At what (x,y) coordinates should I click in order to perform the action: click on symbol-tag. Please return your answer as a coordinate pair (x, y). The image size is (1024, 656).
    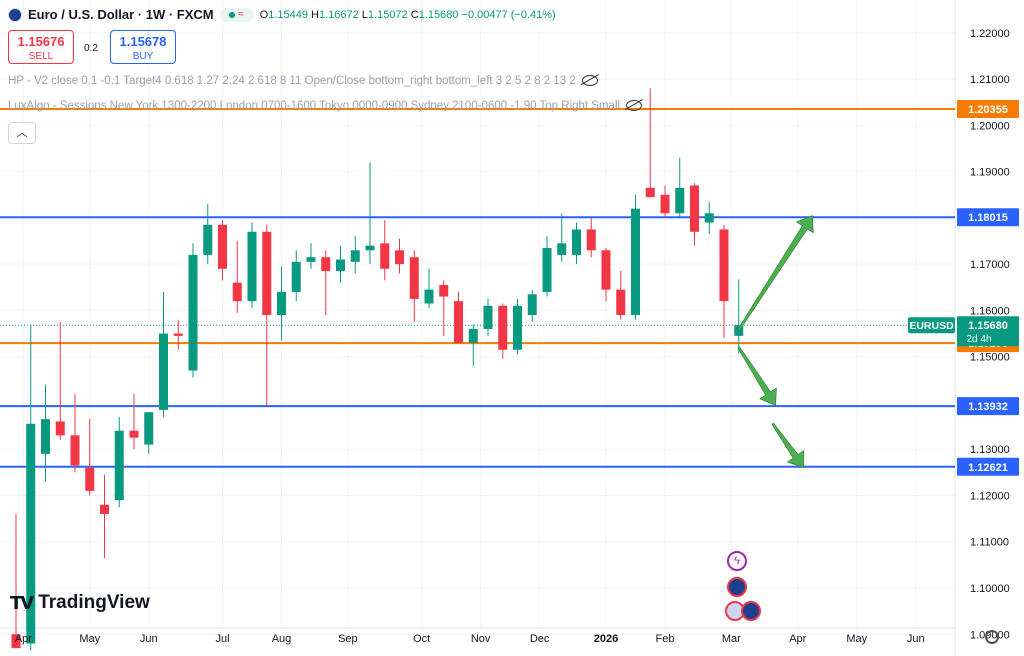
    Looking at the image, I should click on (931, 325).